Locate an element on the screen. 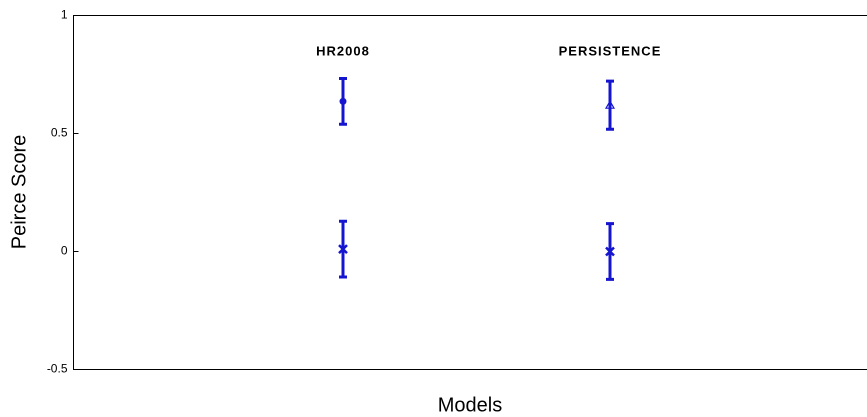 This screenshot has height=417, width=867. y-axis-label: Peirce Score is located at coordinates (19, 192).